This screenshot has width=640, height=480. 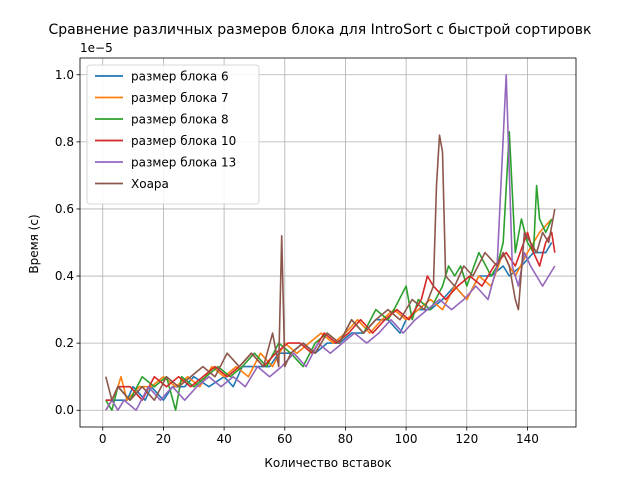 I want to click on y-offset-label: 1e−5, so click(x=96, y=48).